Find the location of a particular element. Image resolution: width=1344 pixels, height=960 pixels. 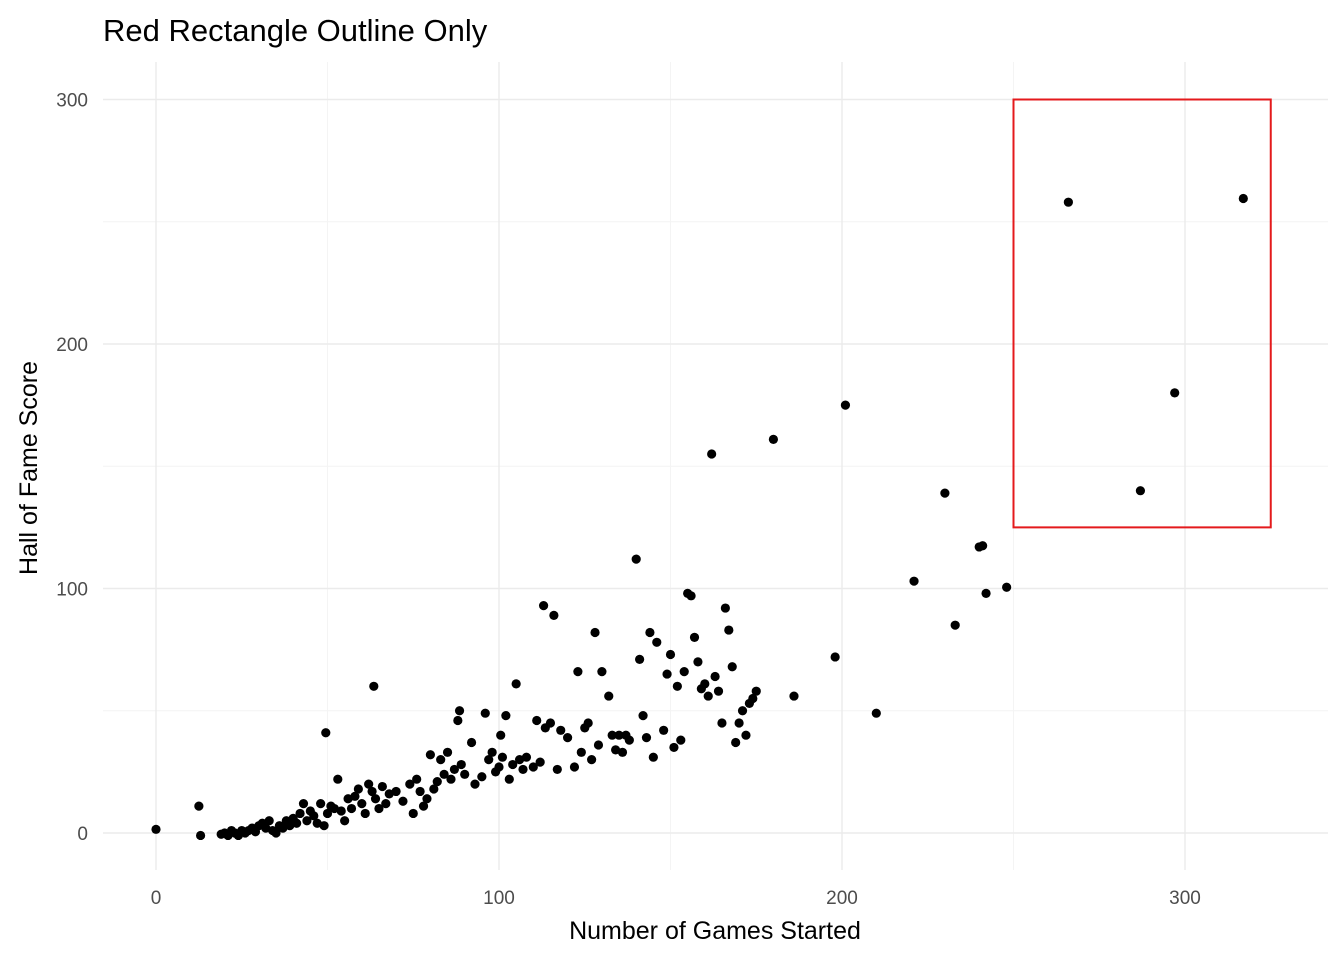

y-axis-title: Hall of Fame Score is located at coordinates (29, 468).